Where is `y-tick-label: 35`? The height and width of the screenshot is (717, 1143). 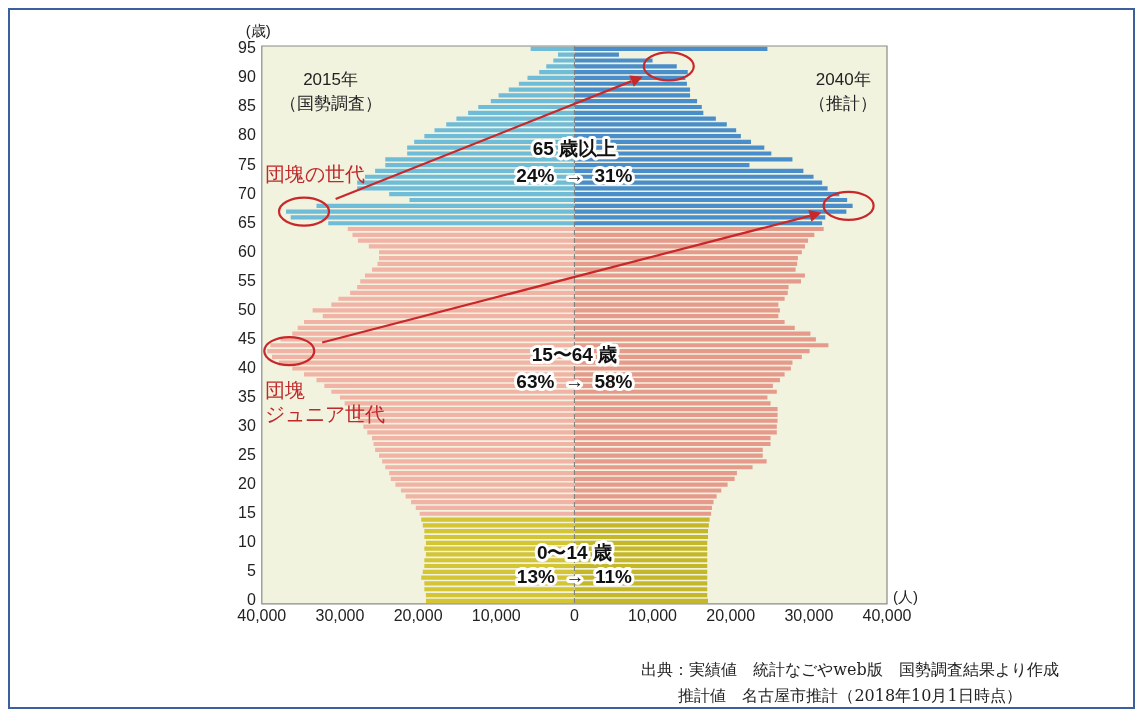 y-tick-label: 35 is located at coordinates (247, 396).